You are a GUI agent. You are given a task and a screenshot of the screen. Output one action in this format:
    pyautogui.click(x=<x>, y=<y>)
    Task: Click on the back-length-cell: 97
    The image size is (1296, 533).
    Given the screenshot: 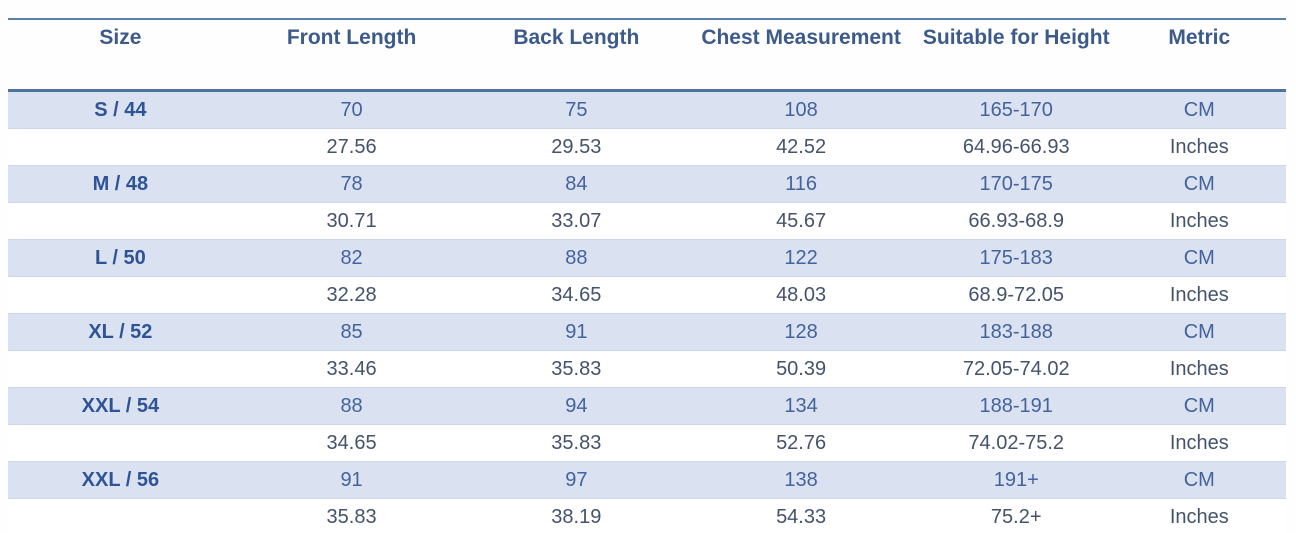 What is the action you would take?
    pyautogui.click(x=576, y=480)
    